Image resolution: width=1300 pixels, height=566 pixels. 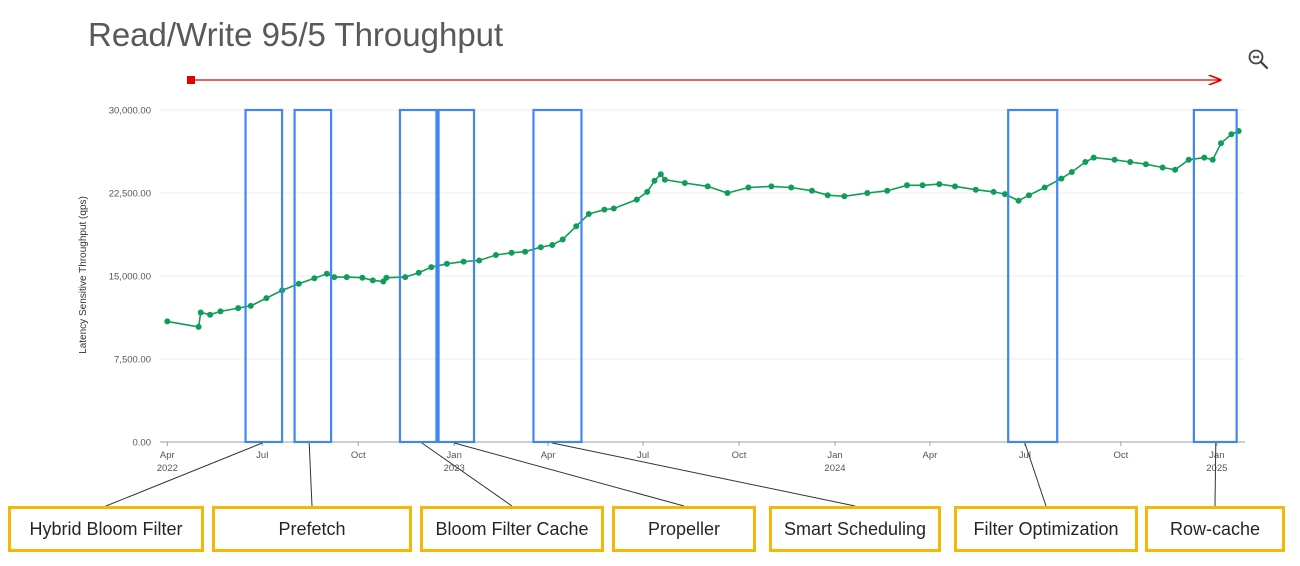 What do you see at coordinates (454, 468) in the screenshot?
I see `x-tick-year-label: 2023` at bounding box center [454, 468].